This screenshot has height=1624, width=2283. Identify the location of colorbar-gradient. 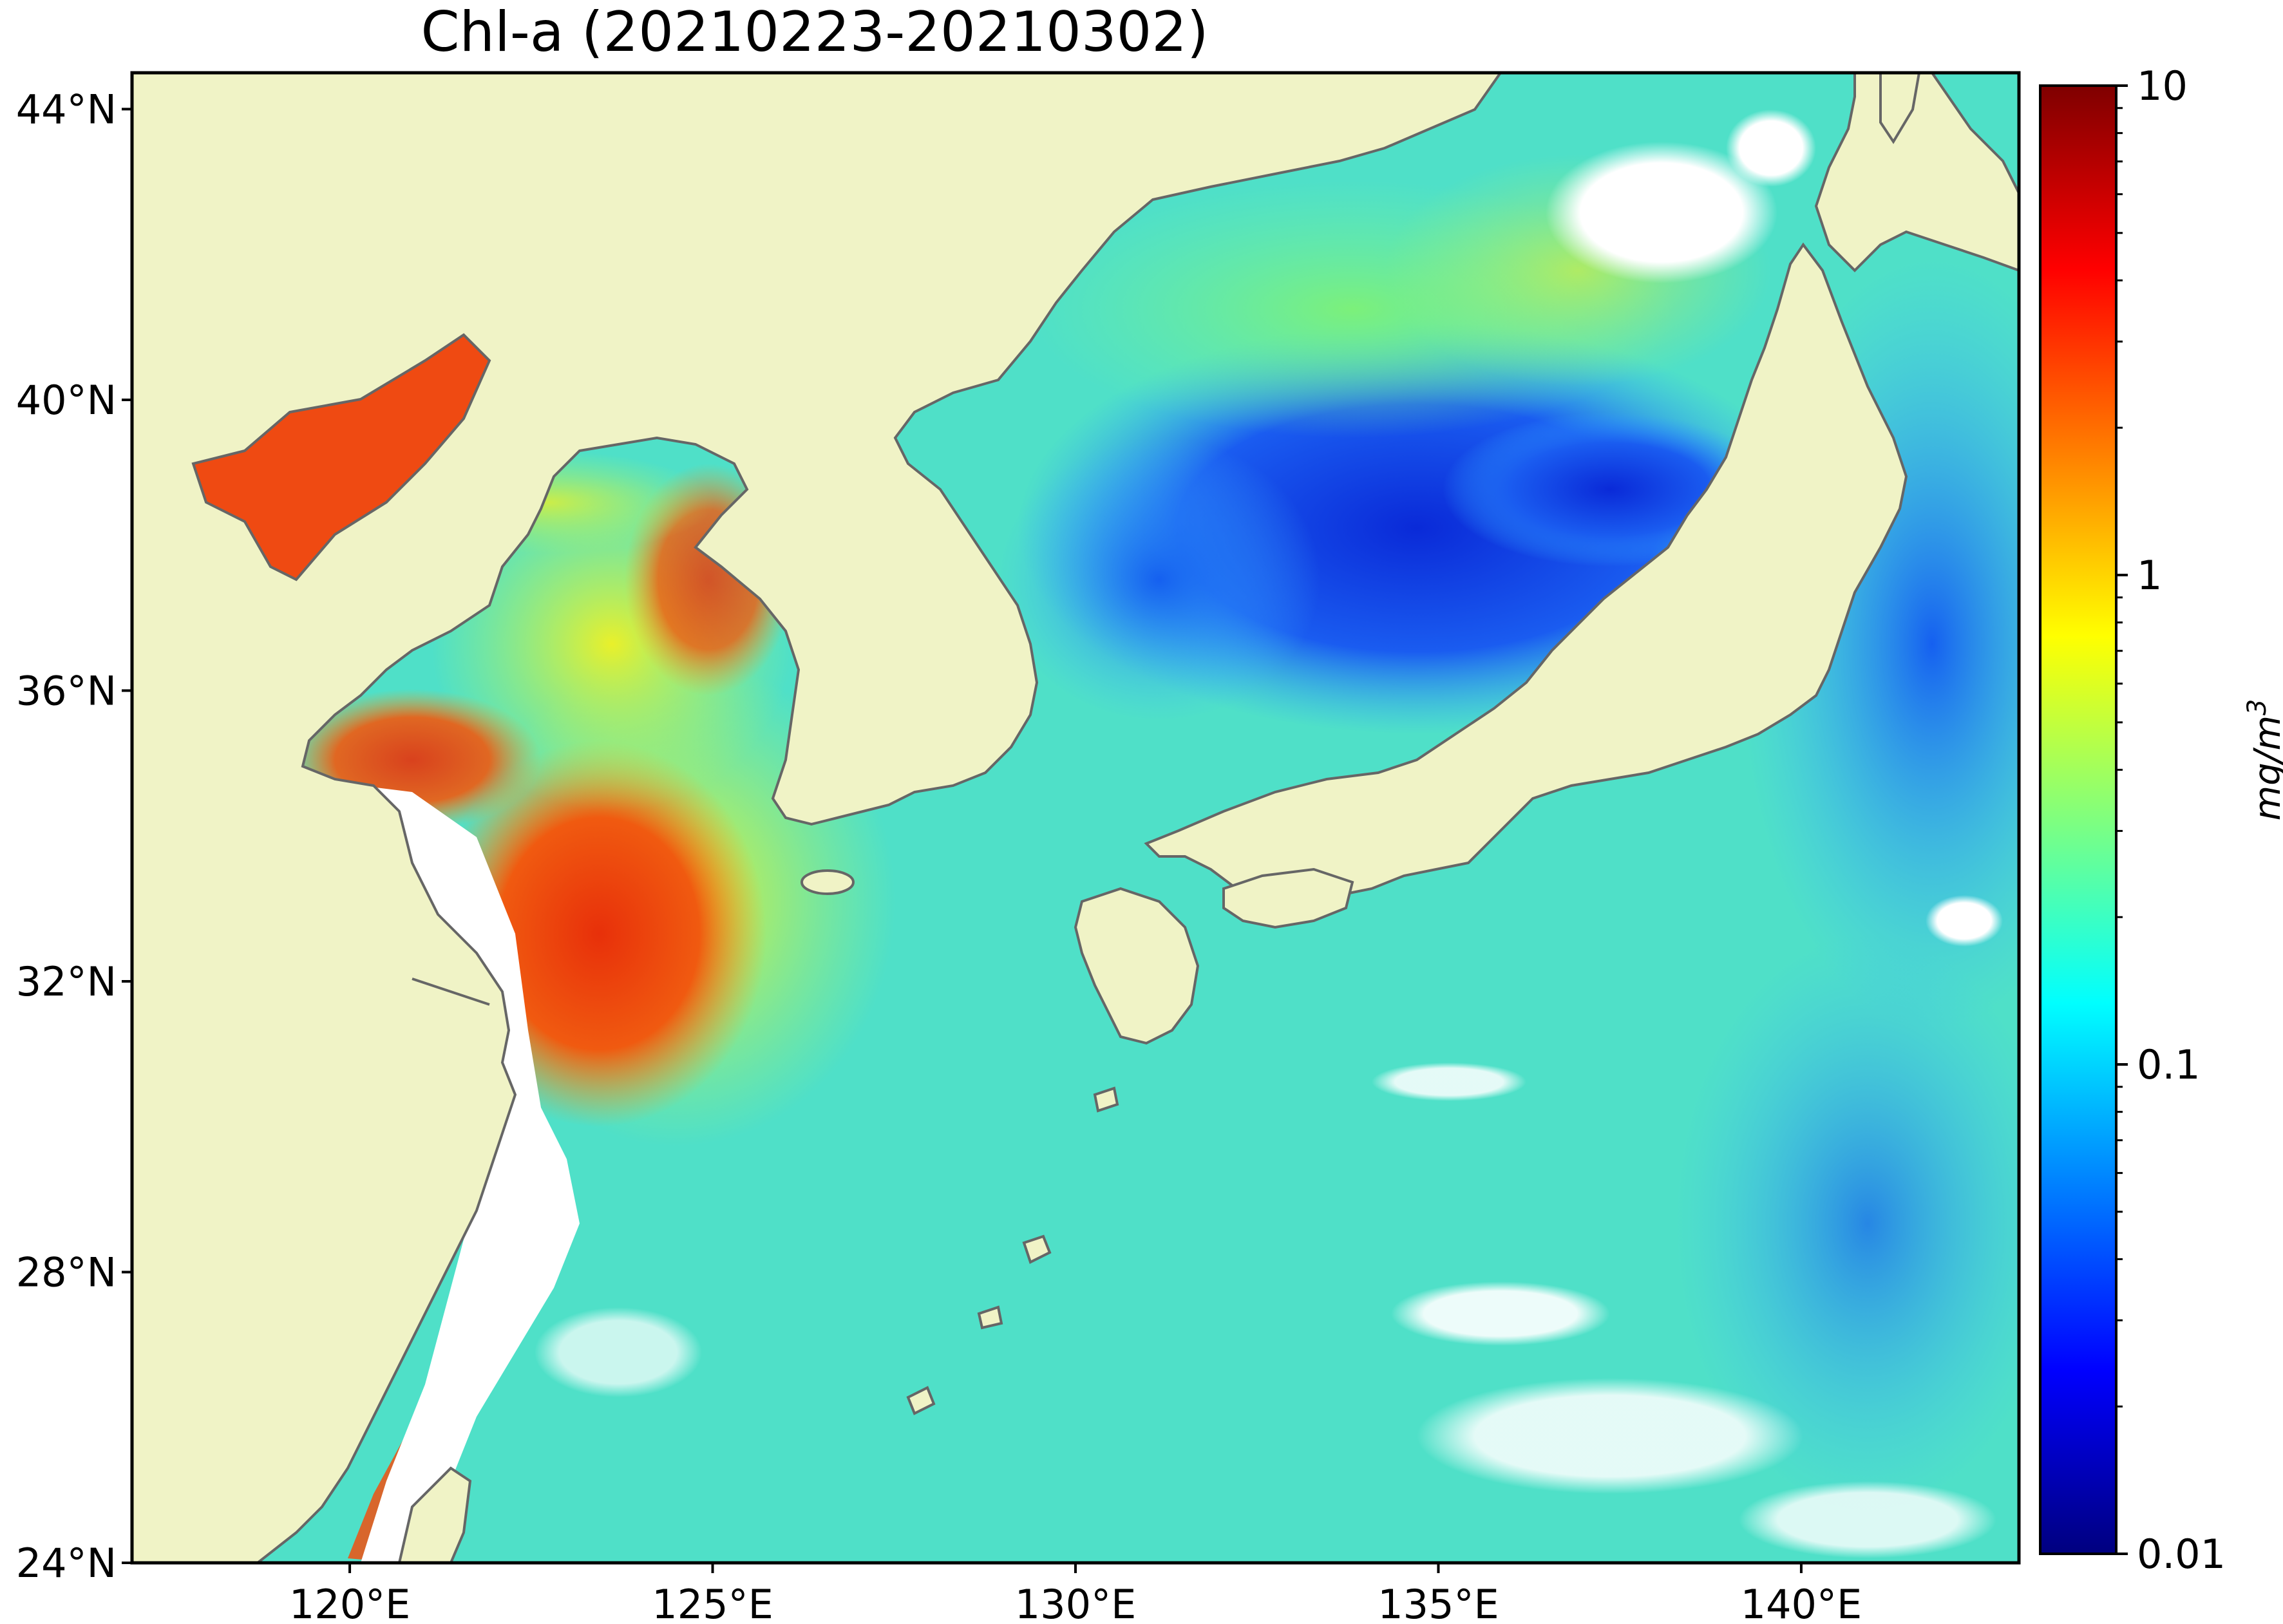
(2078, 820).